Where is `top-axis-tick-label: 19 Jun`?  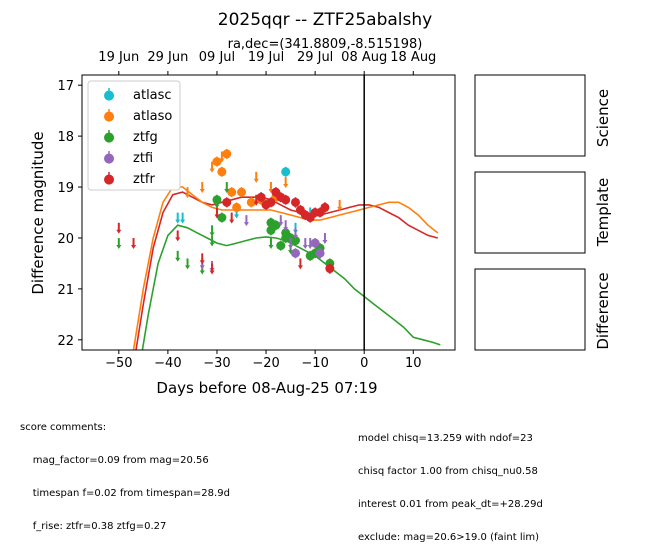 top-axis-tick-label: 19 Jun is located at coordinates (118, 57).